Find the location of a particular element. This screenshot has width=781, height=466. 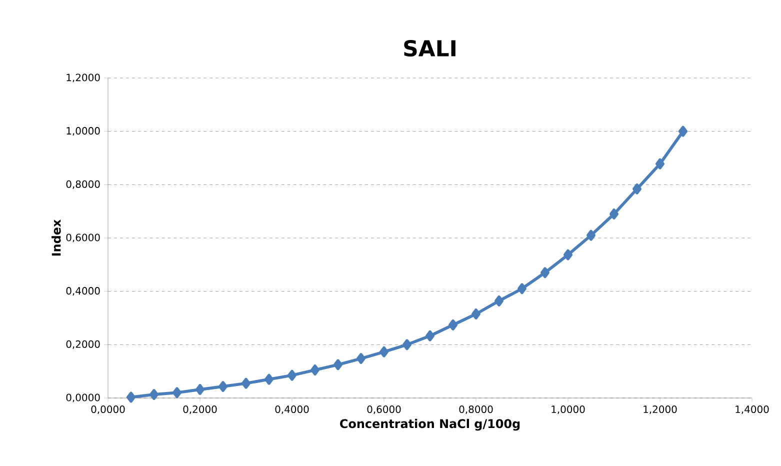

y-axis-title: Index is located at coordinates (56, 238).